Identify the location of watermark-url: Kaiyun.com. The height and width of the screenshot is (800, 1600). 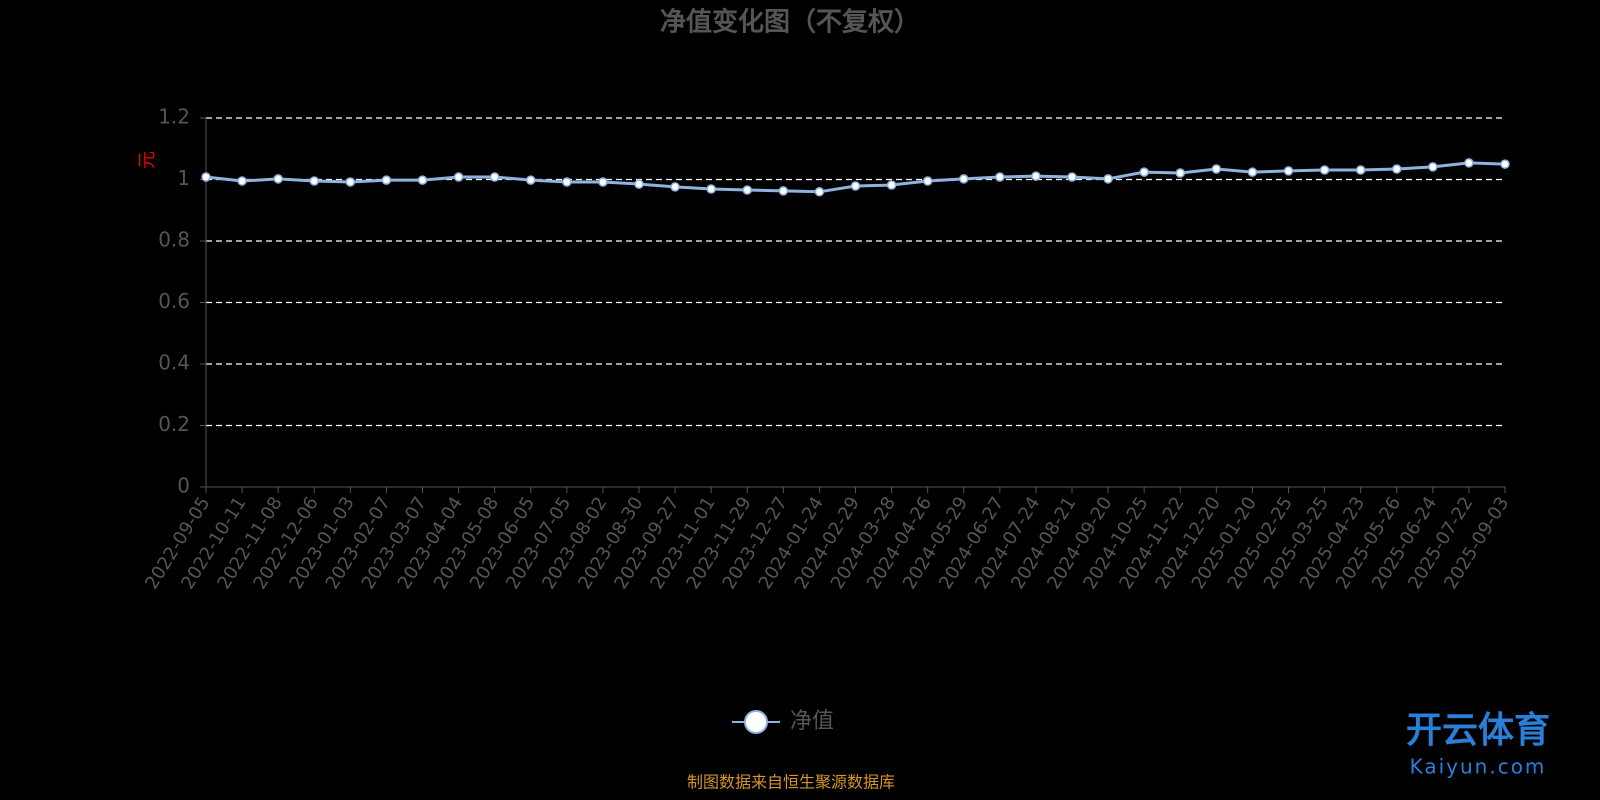
(1478, 767).